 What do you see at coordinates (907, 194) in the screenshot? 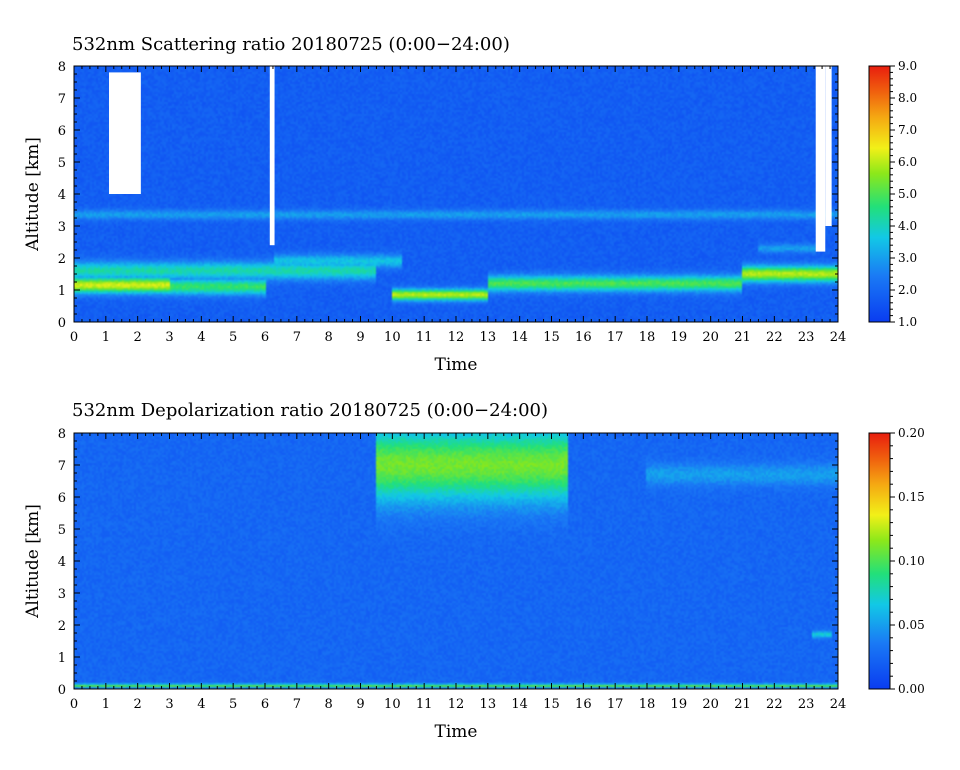
I see `colorbar-tick-label: 5.0` at bounding box center [907, 194].